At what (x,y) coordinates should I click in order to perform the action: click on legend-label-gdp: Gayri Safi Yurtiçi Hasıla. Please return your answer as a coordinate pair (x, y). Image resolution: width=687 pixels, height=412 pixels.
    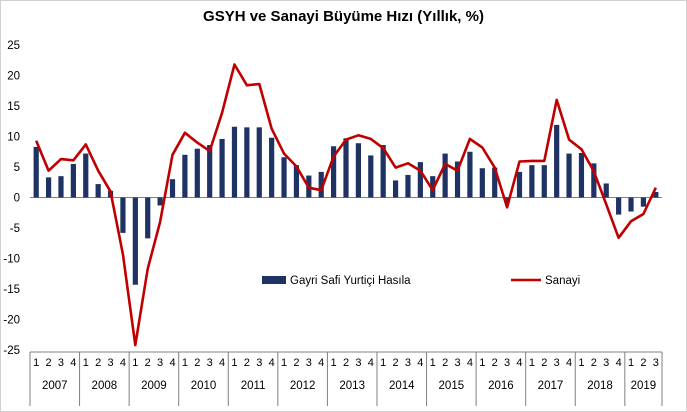
    Looking at the image, I should click on (350, 281).